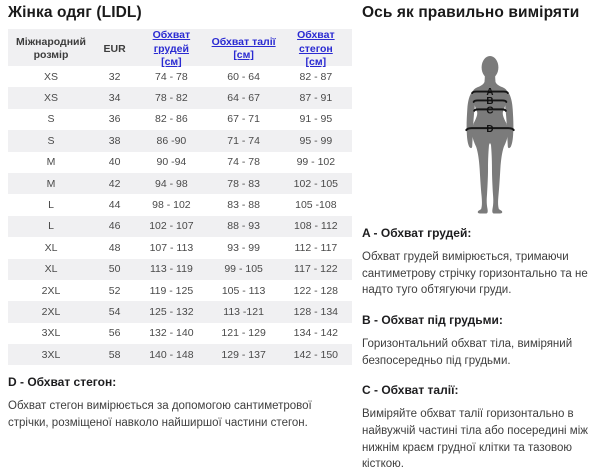  What do you see at coordinates (114, 183) in the screenshot?
I see `table-cell: 42` at bounding box center [114, 183].